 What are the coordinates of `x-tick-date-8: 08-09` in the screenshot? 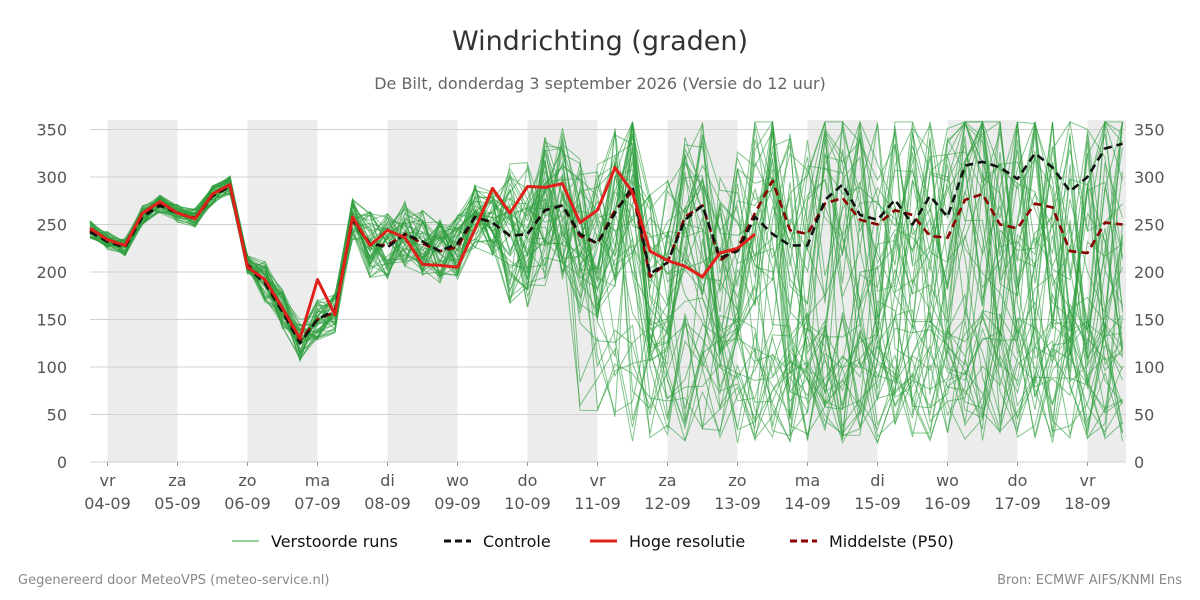 It's located at (387, 503).